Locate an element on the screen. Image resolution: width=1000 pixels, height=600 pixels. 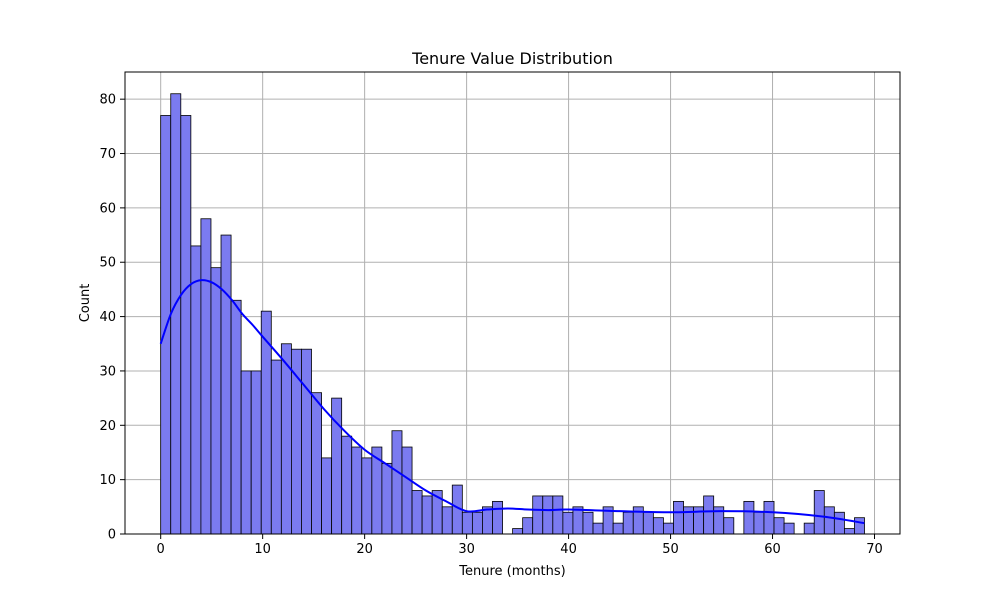
x-tick-label: 50 is located at coordinates (670, 549).